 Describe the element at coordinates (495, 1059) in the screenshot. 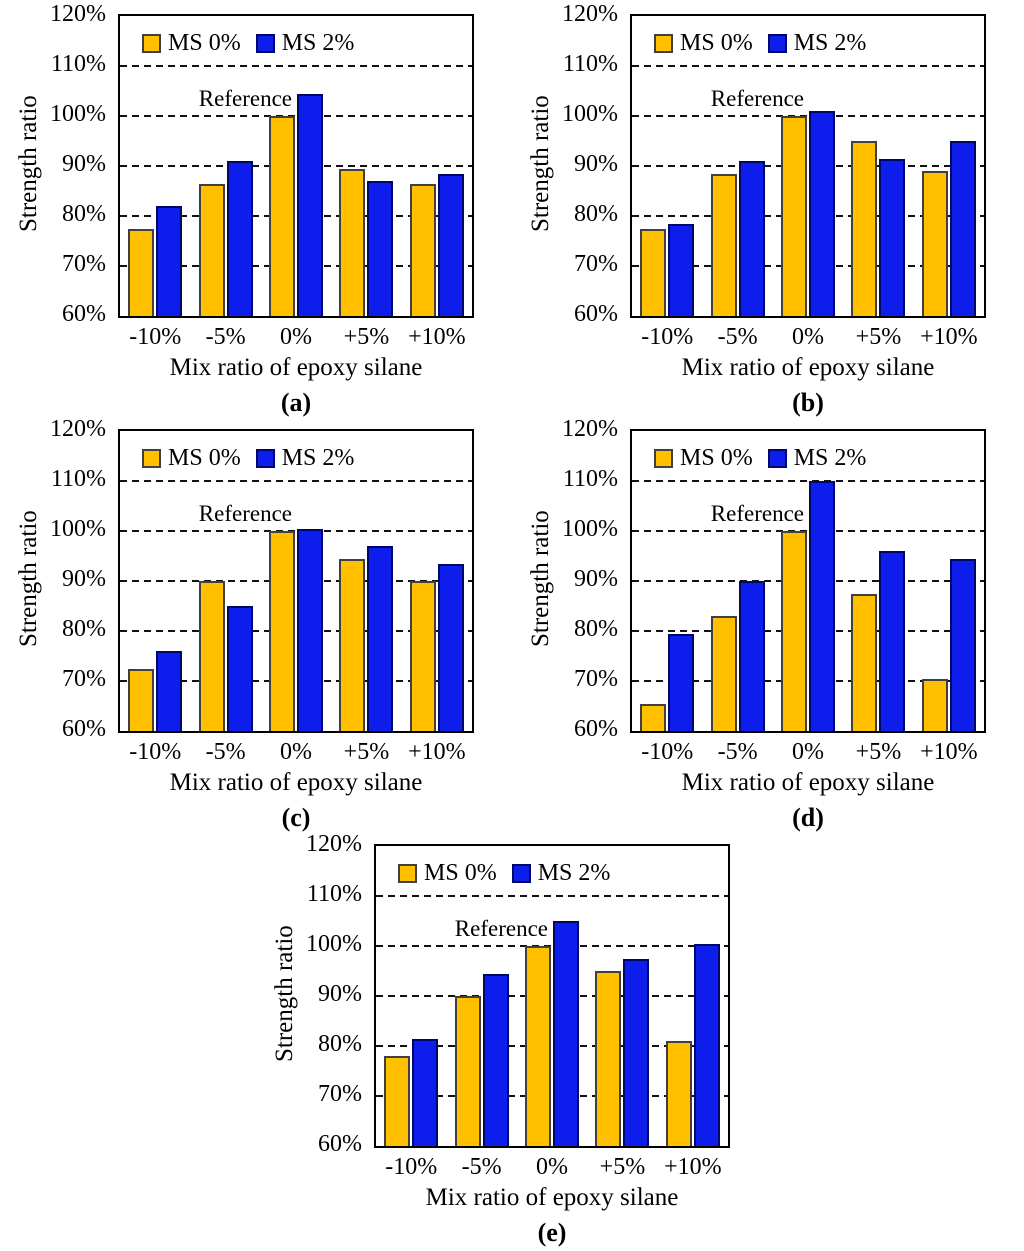

I see `bar-ms2--5%` at that location.